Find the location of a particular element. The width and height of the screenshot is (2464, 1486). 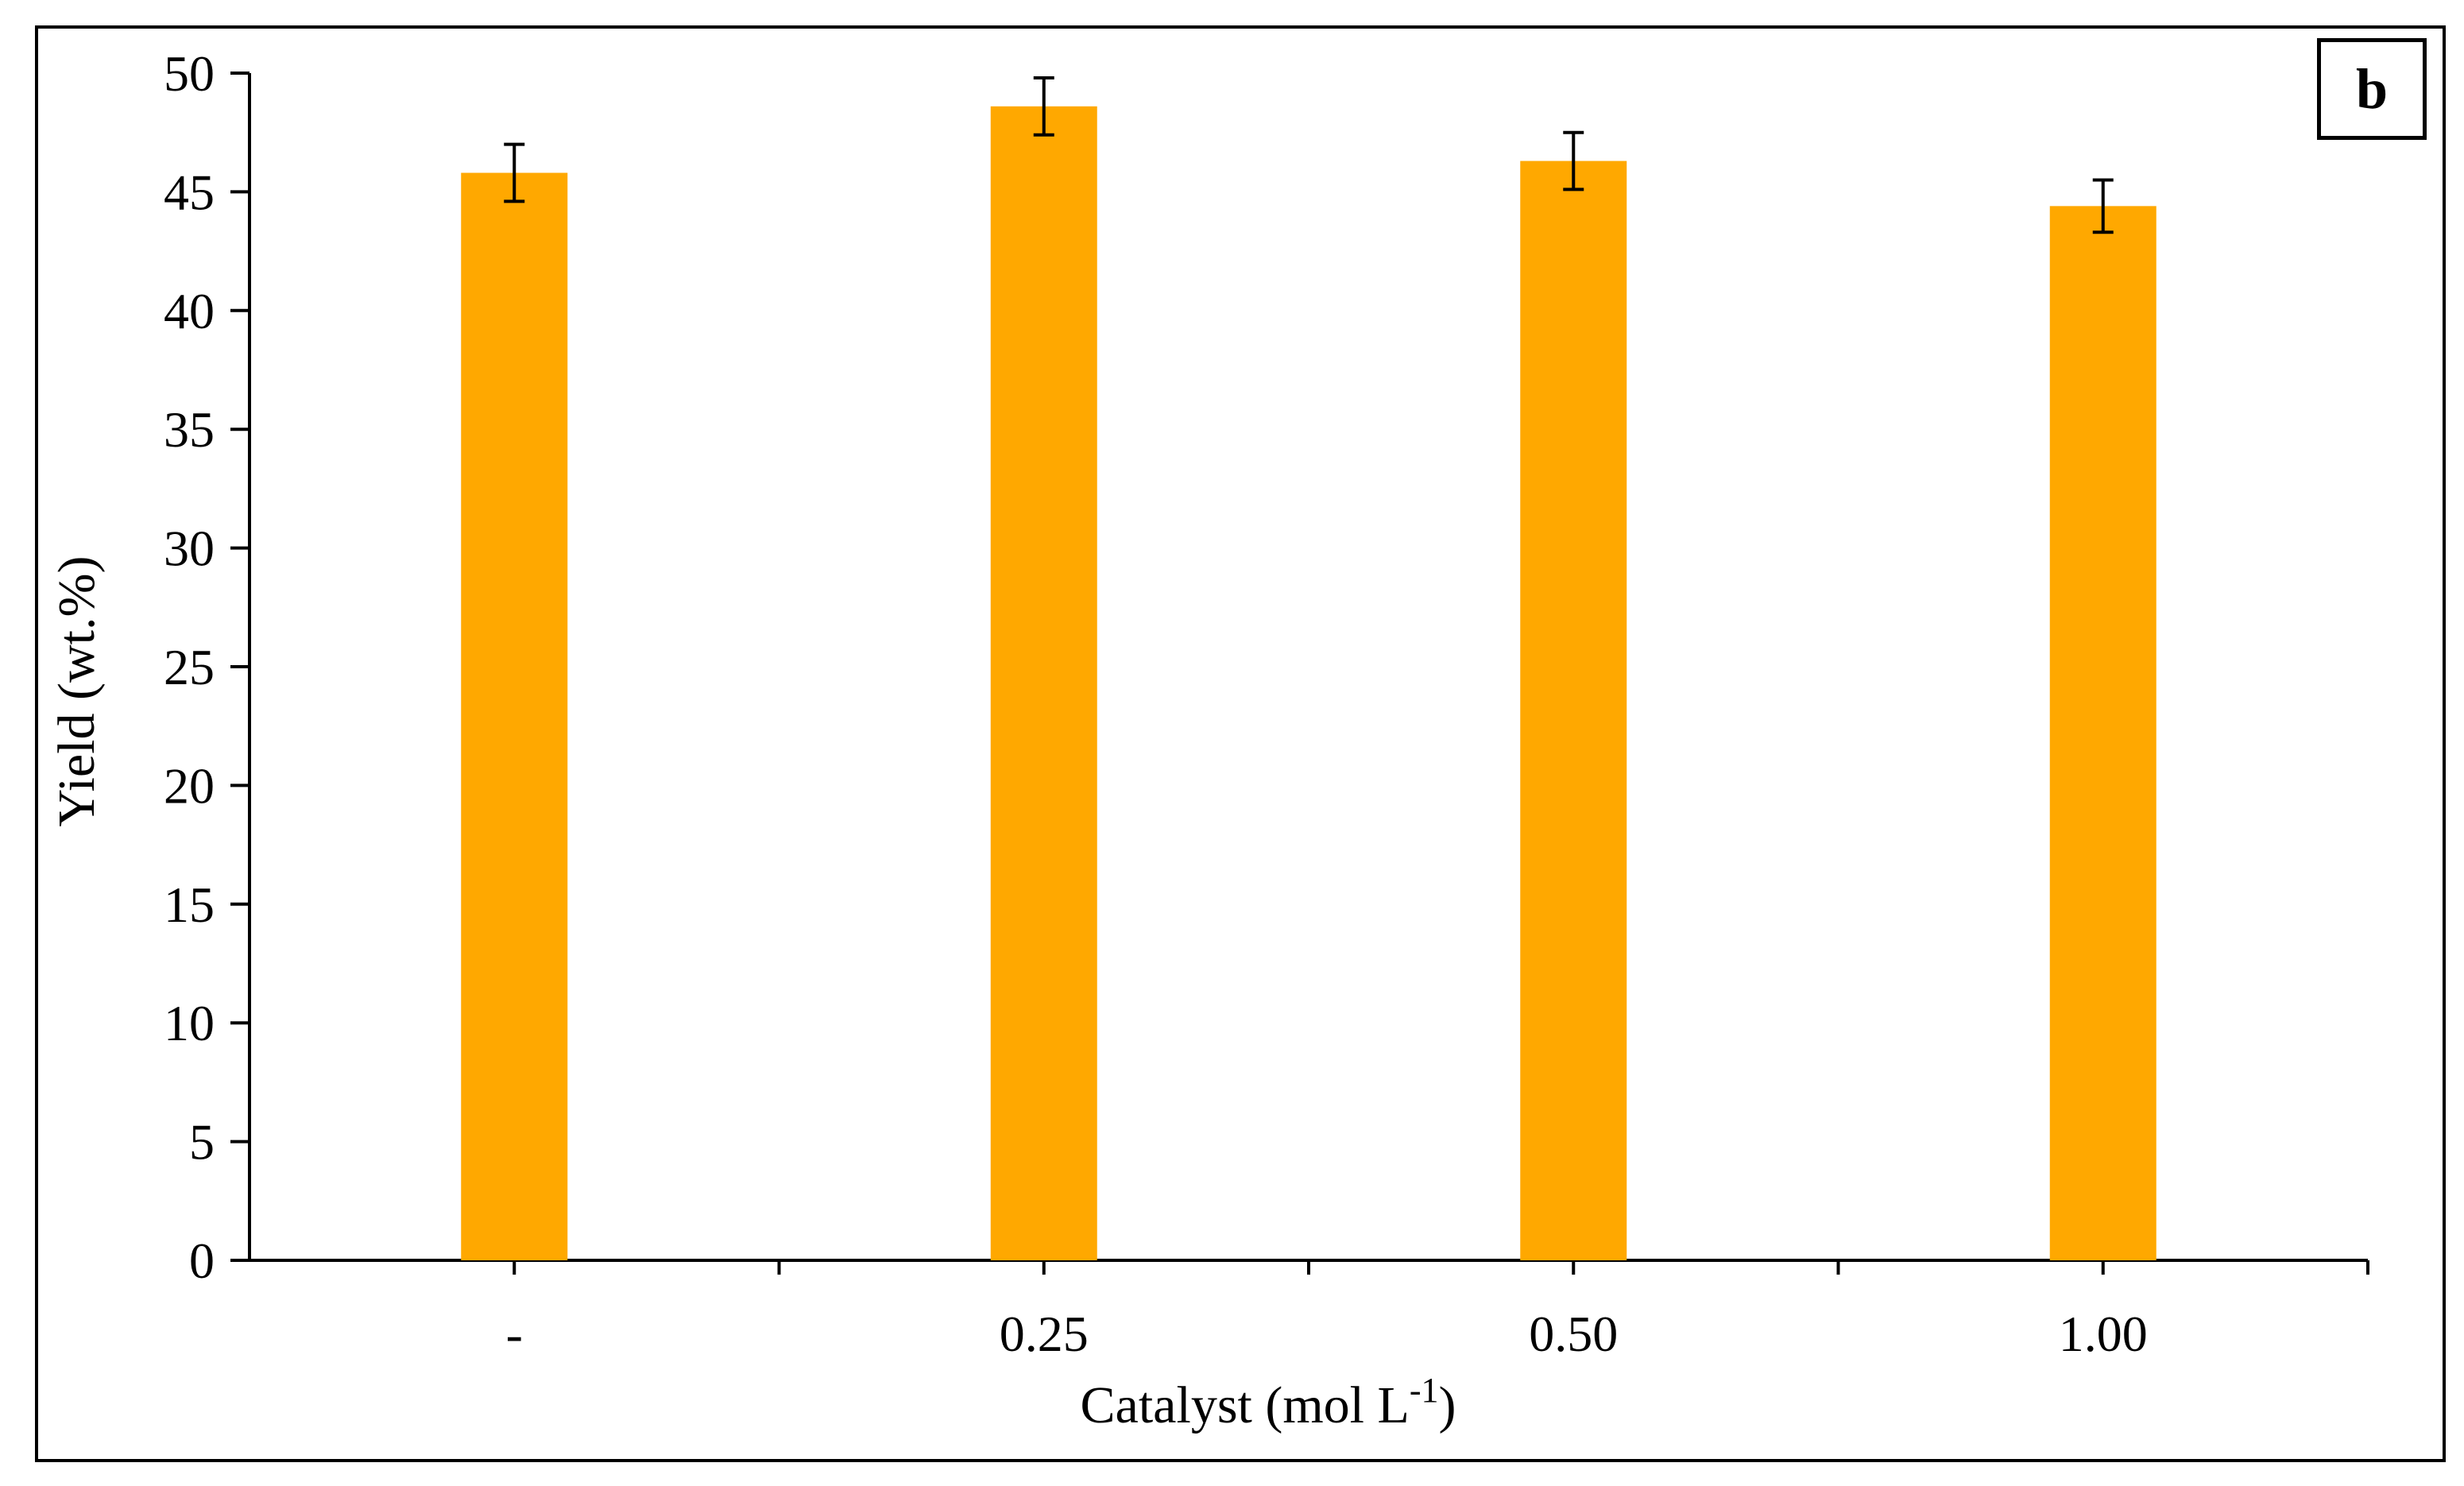

y-axis-title: Yield (wt.%) is located at coordinates (77, 691).